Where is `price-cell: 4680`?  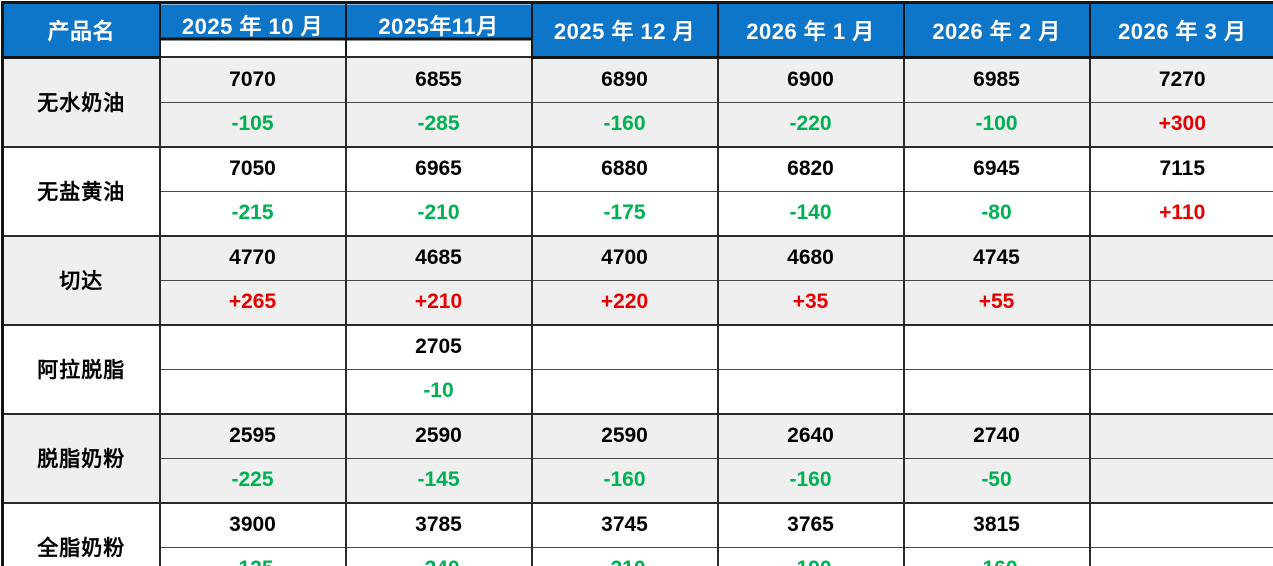
price-cell: 4680 is located at coordinates (810, 257).